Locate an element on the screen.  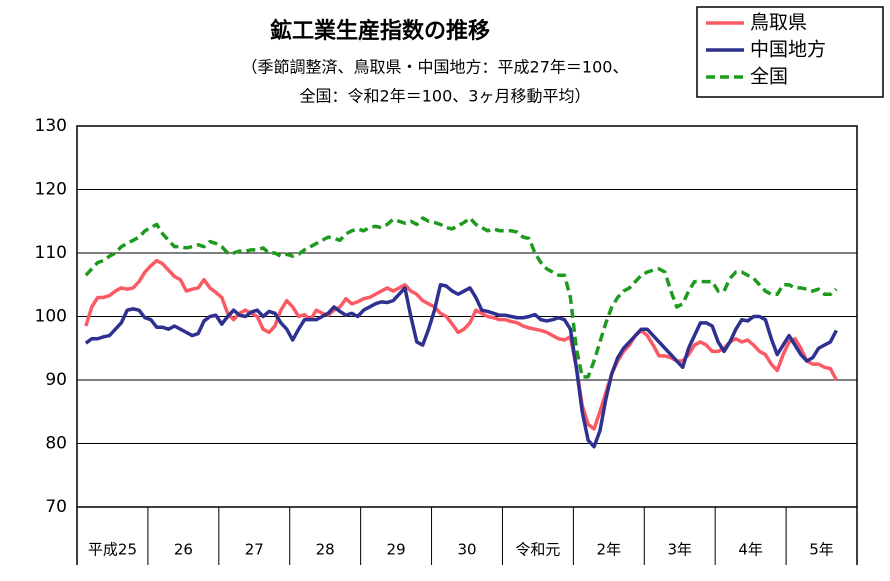
x-tick-label: 26 is located at coordinates (183, 550).